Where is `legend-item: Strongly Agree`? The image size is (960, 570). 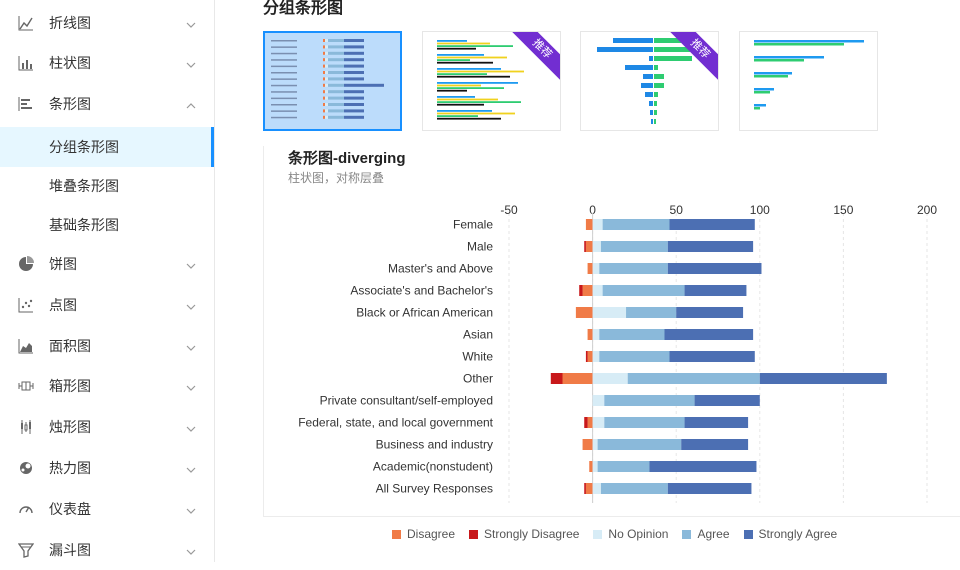
legend-item: Strongly Agree is located at coordinates (790, 534).